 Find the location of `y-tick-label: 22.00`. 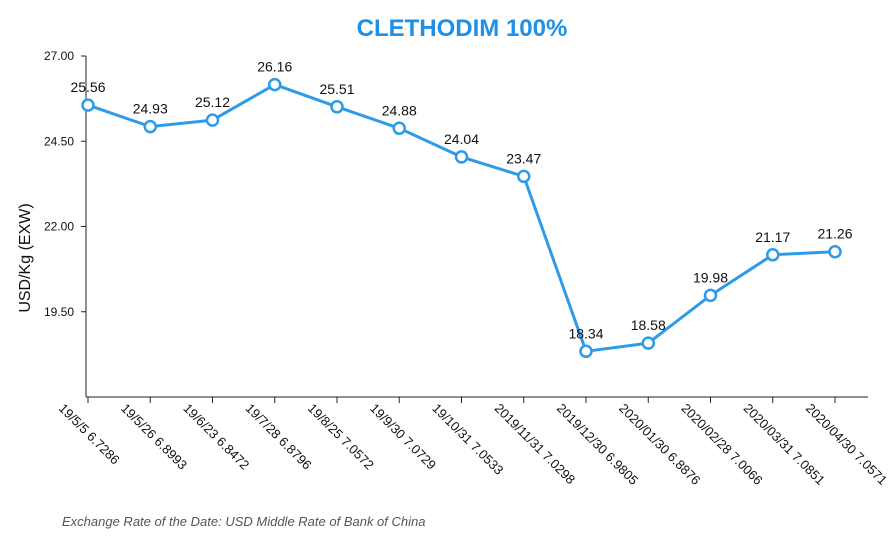

y-tick-label: 22.00 is located at coordinates (59, 227).